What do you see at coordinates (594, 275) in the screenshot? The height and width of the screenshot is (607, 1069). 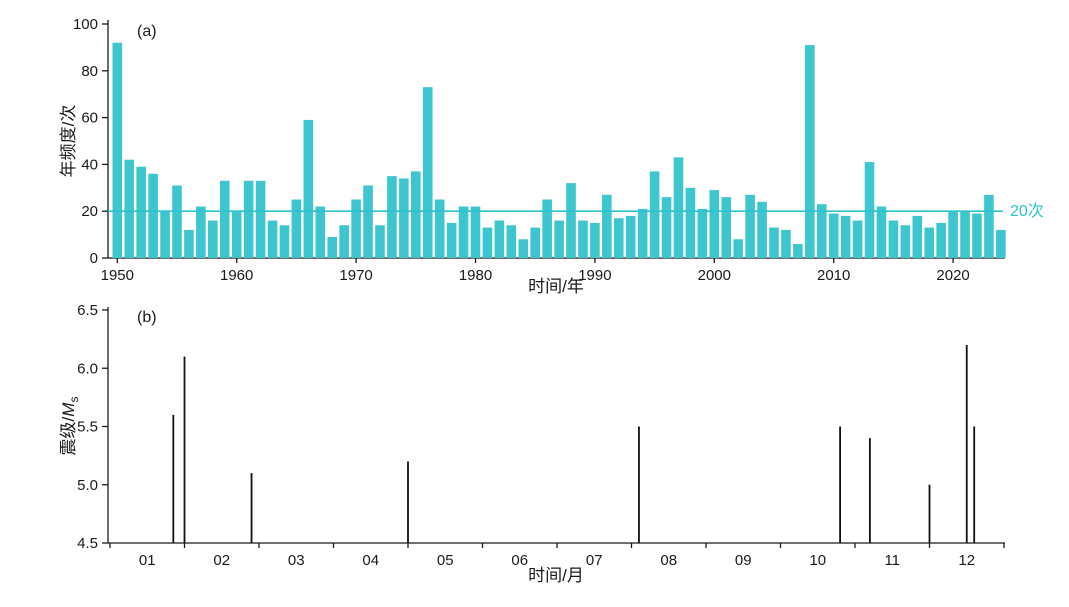 I see `x-tick-label: 1990` at bounding box center [594, 275].